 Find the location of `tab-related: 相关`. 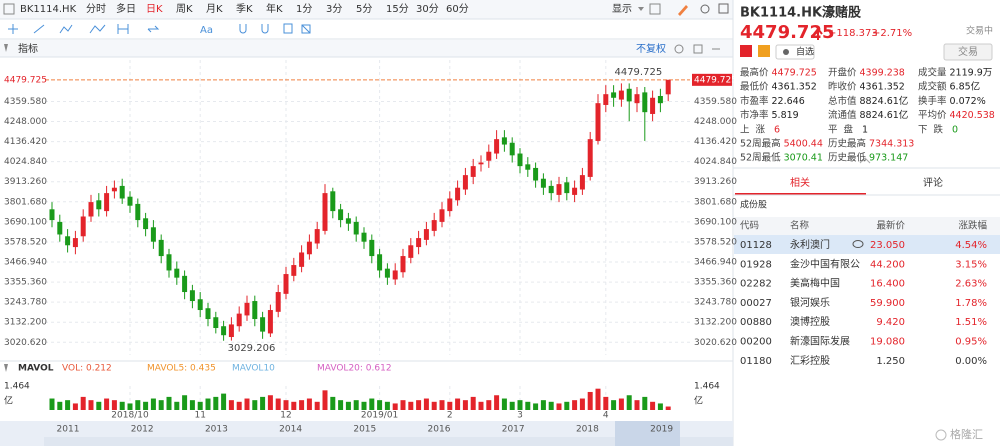

tab-related: 相关 is located at coordinates (800, 182).